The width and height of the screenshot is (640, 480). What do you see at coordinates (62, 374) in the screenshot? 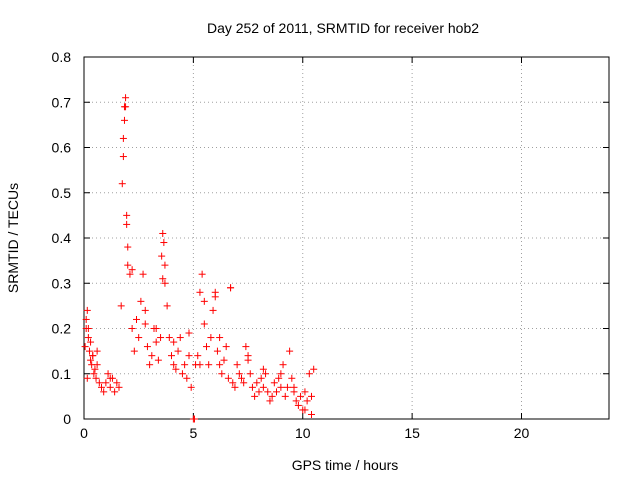
I see `y-tick-label: 0.1` at bounding box center [62, 374].